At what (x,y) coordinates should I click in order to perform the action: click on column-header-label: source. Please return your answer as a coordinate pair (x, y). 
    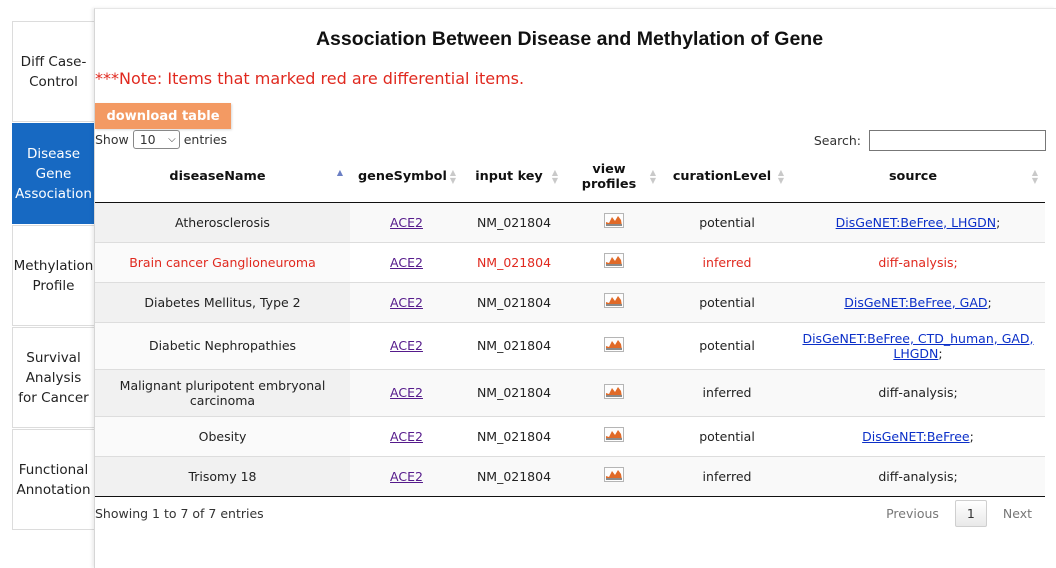
    Looking at the image, I should click on (913, 177).